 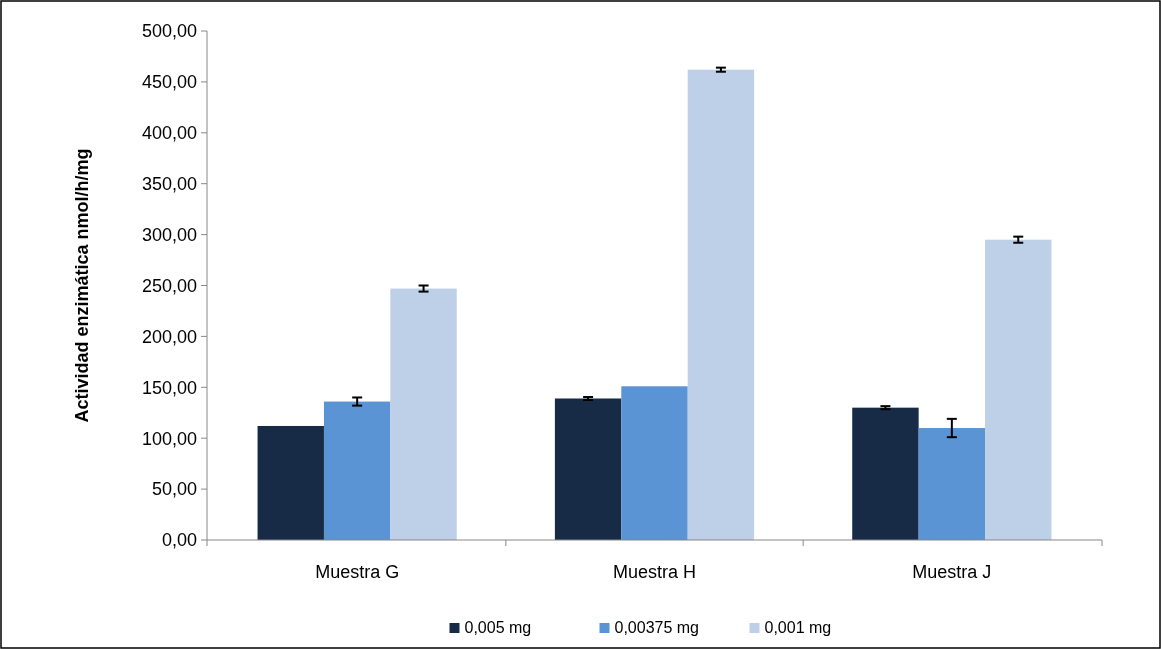 What do you see at coordinates (82, 285) in the screenshot?
I see `y-axis-title: Actividad enzimática nmol/h/mg` at bounding box center [82, 285].